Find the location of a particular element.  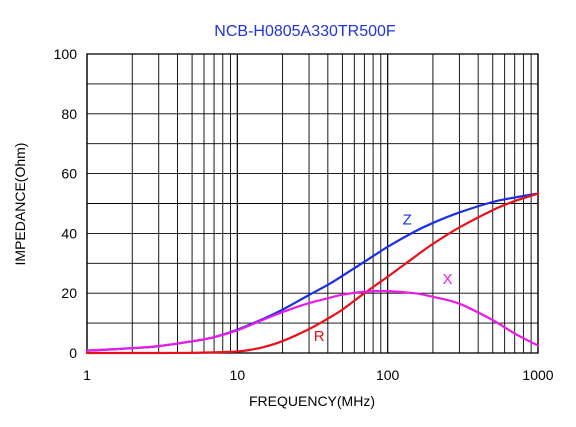

x-tick-label: 1 is located at coordinates (87, 375).